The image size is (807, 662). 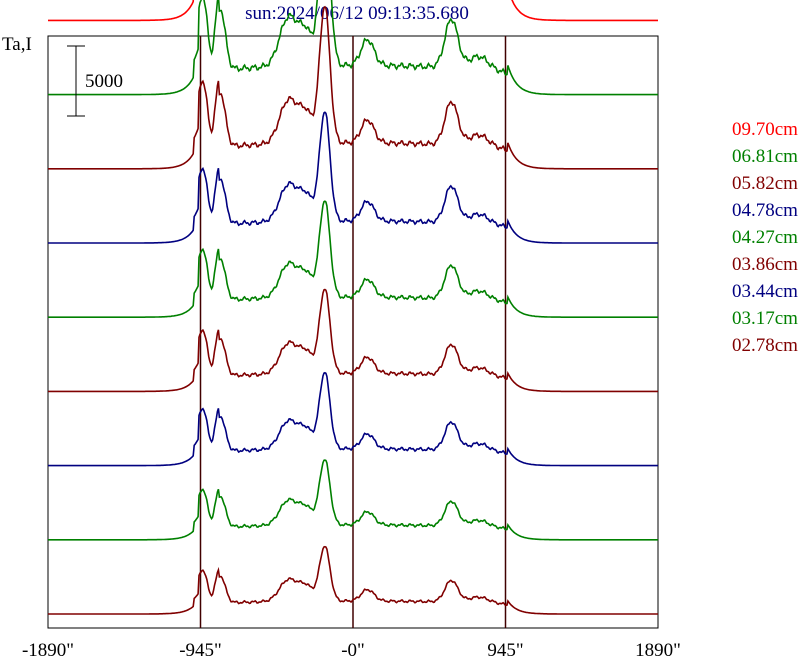 I want to click on legend-entry: 04.78cm, so click(x=765, y=210).